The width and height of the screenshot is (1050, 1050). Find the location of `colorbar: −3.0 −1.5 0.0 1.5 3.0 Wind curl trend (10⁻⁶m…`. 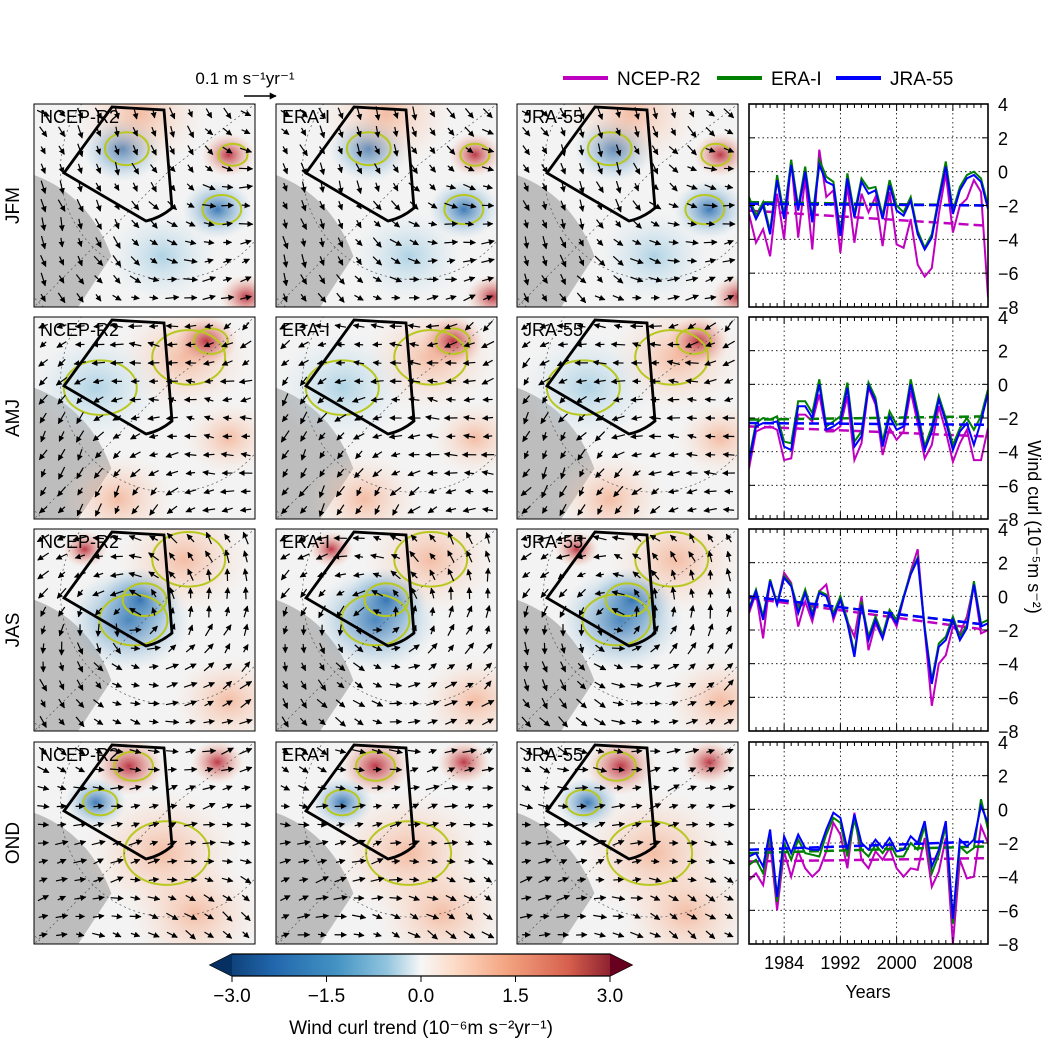

colorbar: −3.0 −1.5 0.0 1.5 3.0 Wind curl trend (10⁻⁶m… is located at coordinates (421, 996).